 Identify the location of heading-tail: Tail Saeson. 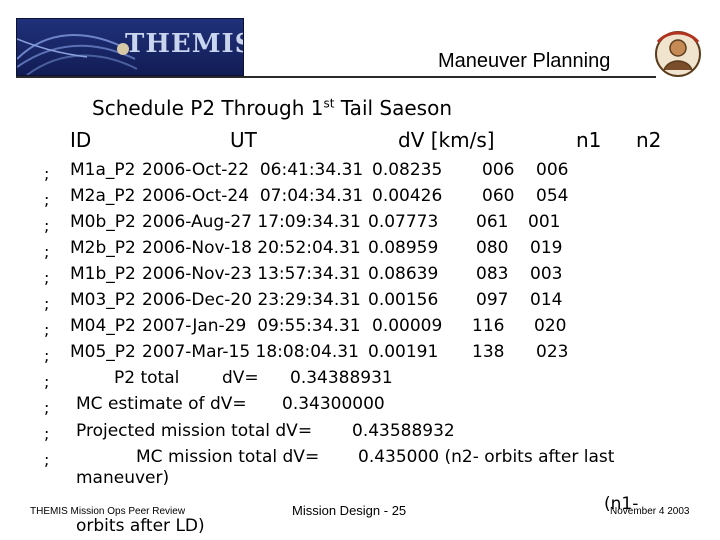
(393, 108).